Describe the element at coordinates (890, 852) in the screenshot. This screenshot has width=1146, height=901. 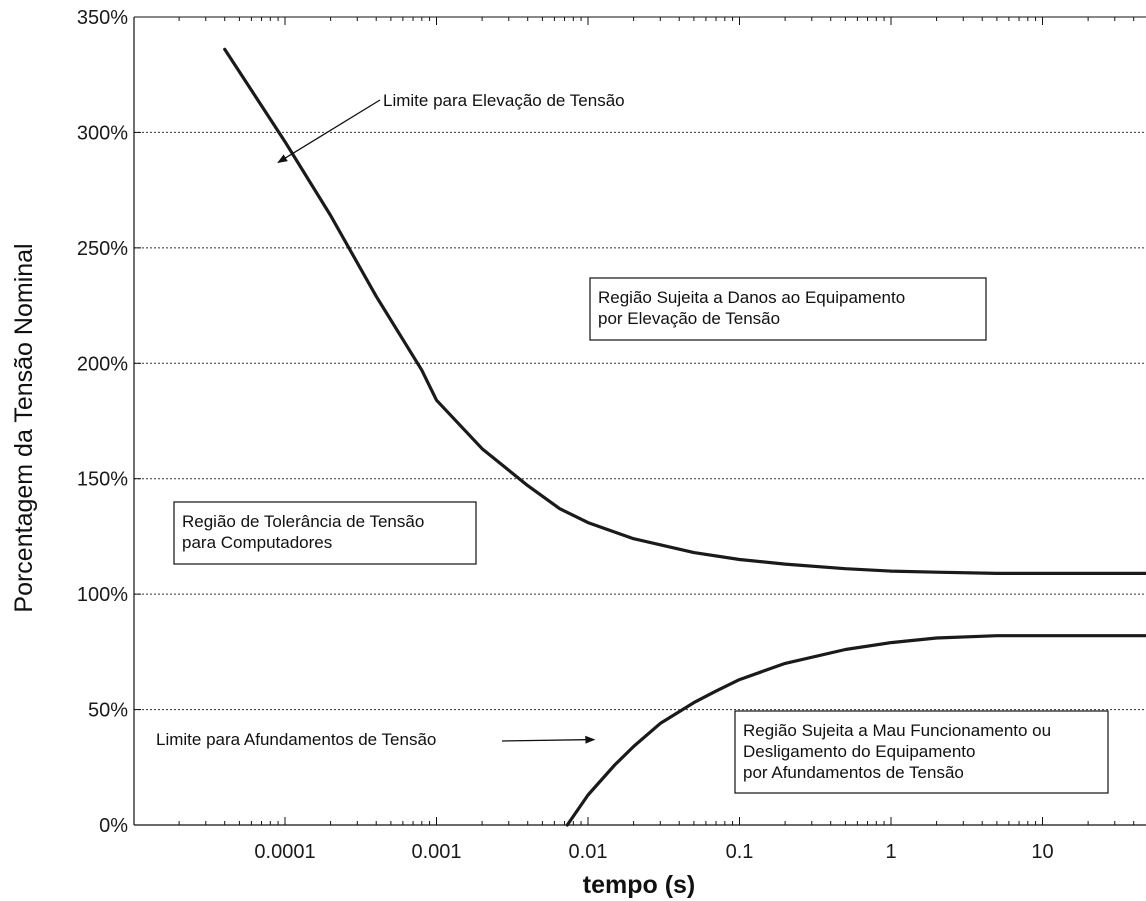
I see `x-tick-label: 1` at that location.